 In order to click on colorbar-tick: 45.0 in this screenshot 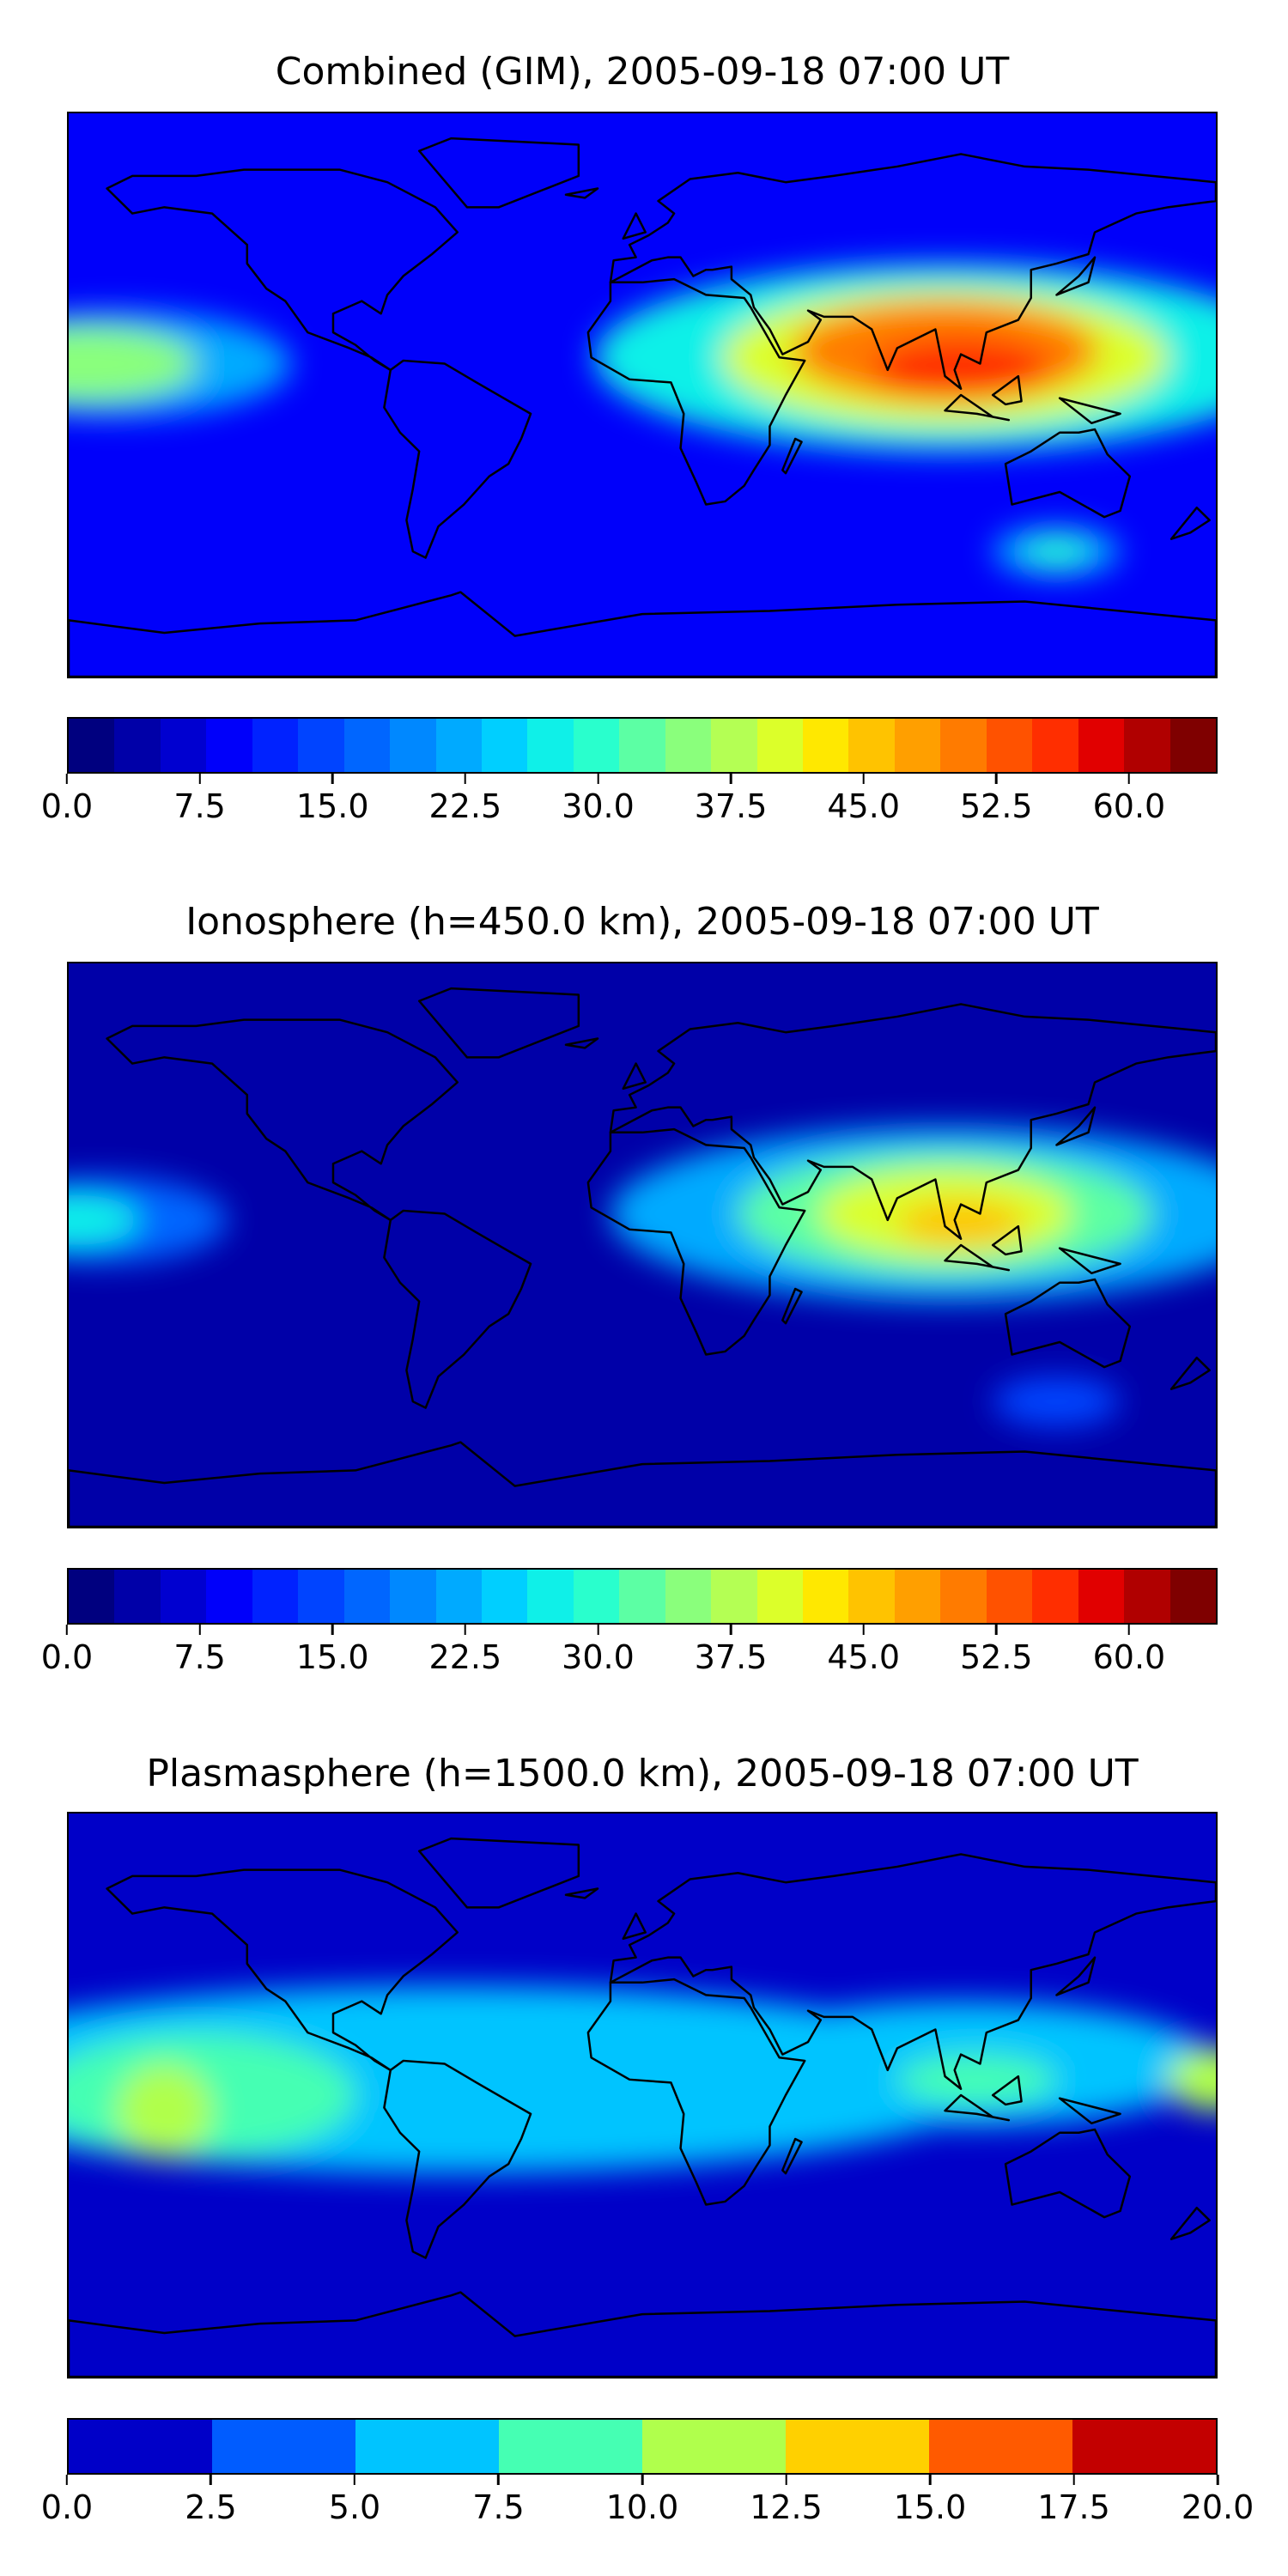, I will do `click(863, 799)`.